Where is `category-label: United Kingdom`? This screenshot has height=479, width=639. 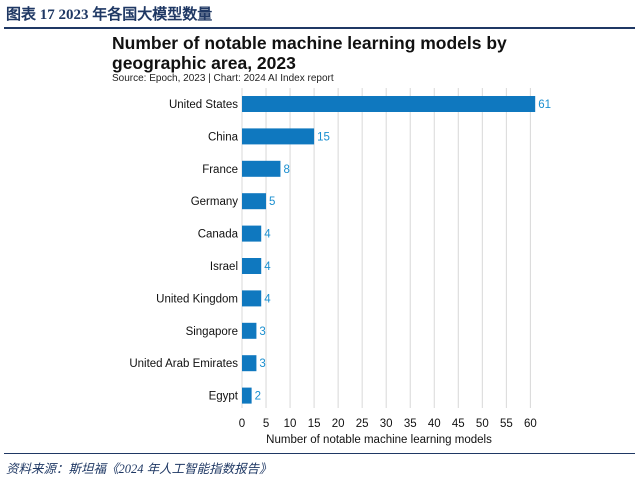 category-label: United Kingdom is located at coordinates (197, 299).